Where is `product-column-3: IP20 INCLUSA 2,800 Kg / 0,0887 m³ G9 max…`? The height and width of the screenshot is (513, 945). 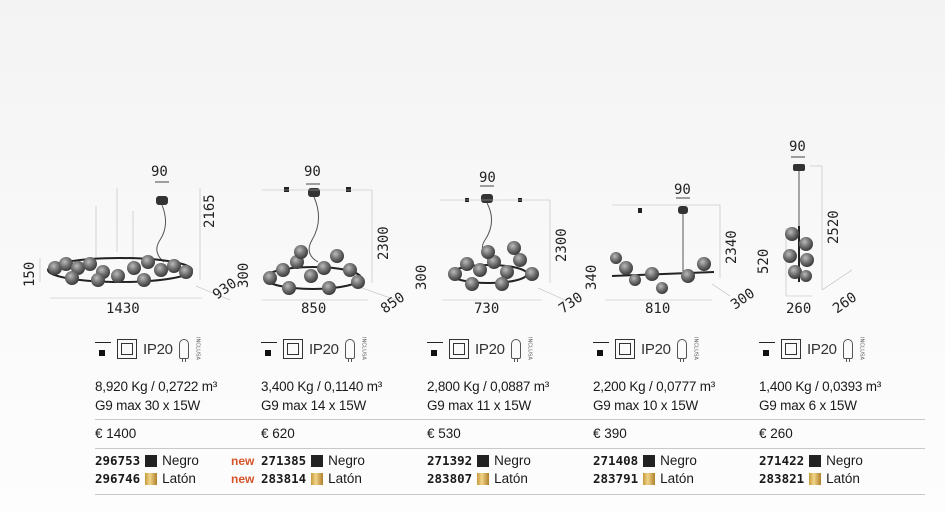 product-column-3: IP20 INCLUSA 2,800 Kg / 0,0887 m³ G9 max… is located at coordinates (510, 414).